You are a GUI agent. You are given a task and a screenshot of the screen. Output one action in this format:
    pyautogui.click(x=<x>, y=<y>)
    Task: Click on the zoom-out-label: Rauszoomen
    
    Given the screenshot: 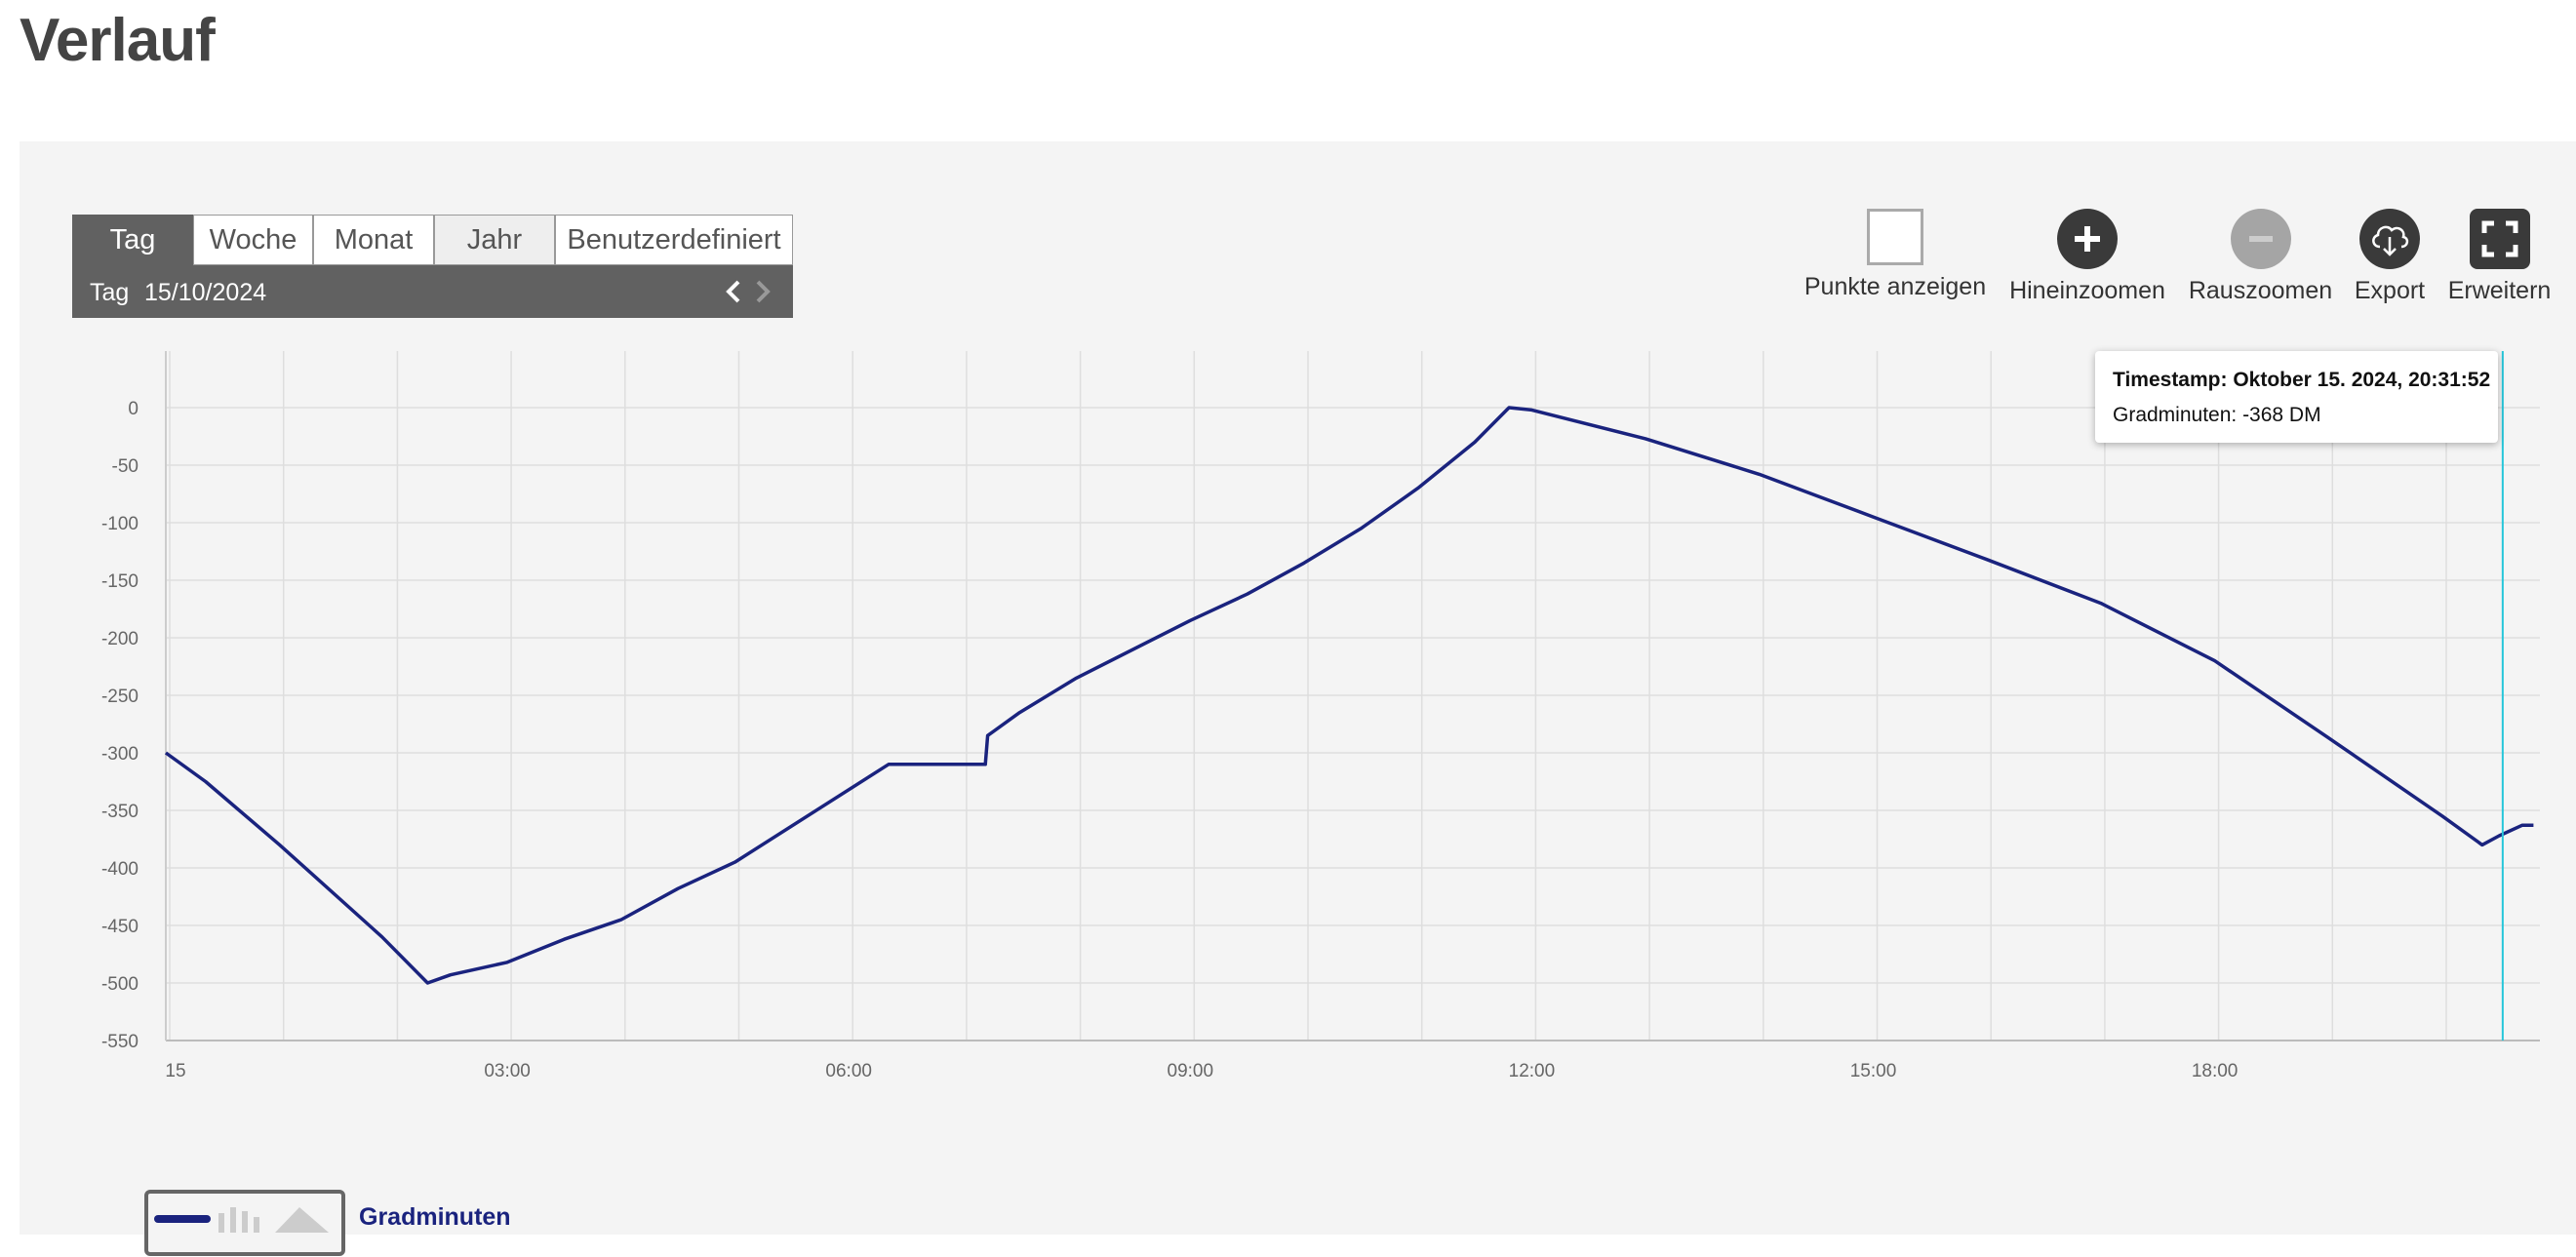 What is the action you would take?
    pyautogui.click(x=2260, y=290)
    